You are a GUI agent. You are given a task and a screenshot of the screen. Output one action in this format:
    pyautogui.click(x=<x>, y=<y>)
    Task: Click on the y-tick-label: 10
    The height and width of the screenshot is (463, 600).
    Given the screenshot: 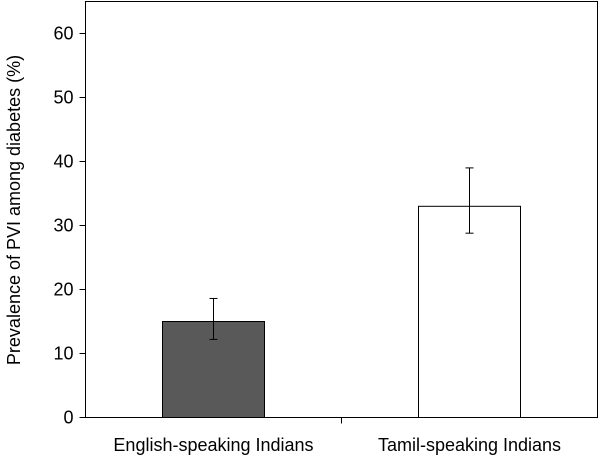 What is the action you would take?
    pyautogui.click(x=63, y=354)
    